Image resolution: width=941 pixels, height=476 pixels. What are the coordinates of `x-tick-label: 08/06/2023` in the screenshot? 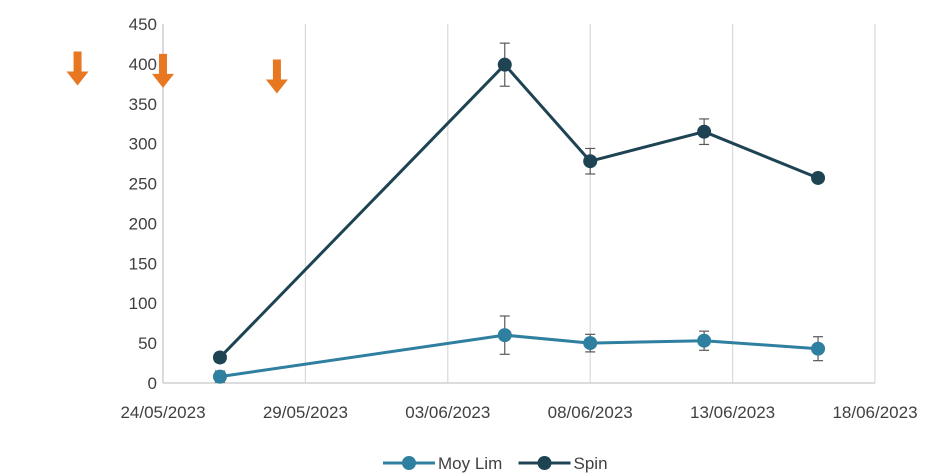 It's located at (590, 412).